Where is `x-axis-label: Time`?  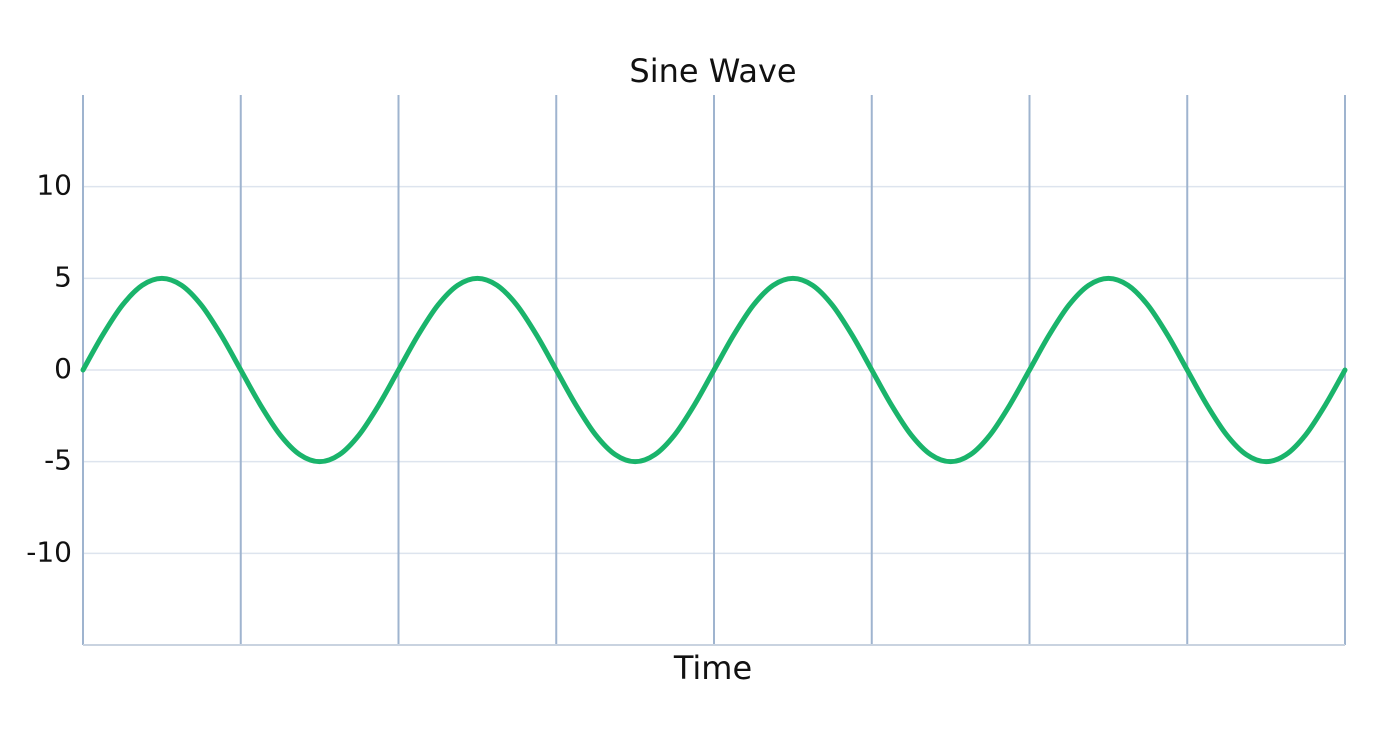
x-axis-label: Time is located at coordinates (712, 668).